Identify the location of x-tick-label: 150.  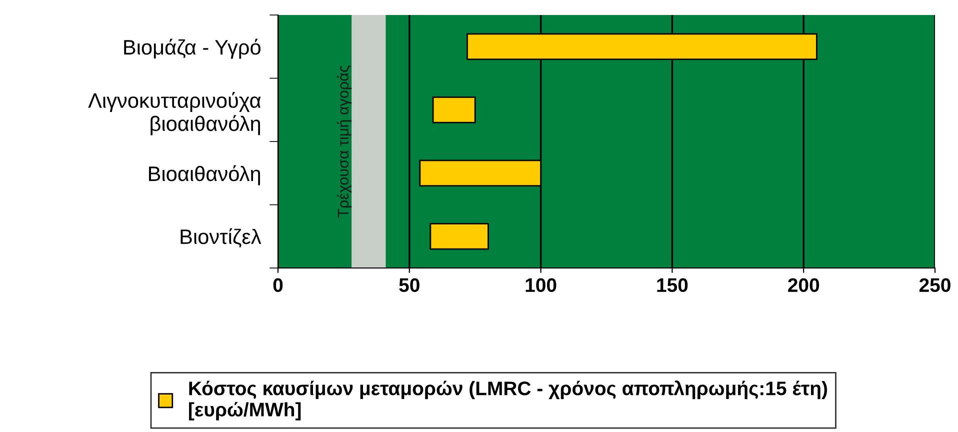
(672, 285).